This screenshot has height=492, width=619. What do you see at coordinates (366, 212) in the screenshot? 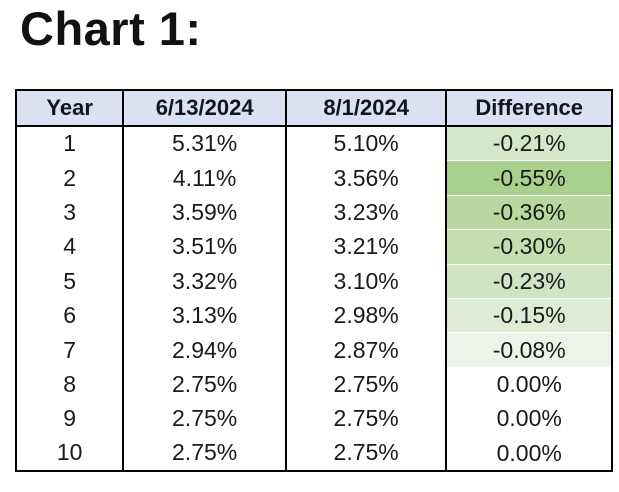
I see `cell-rate-2: 3.23%` at bounding box center [366, 212].